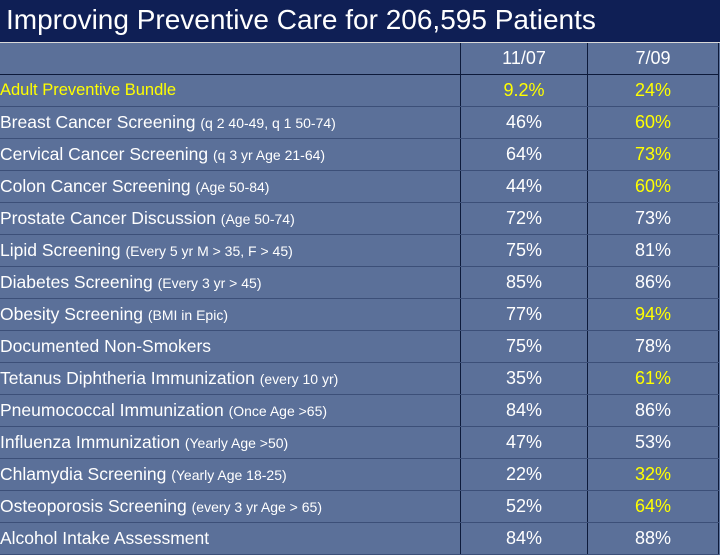 The height and width of the screenshot is (555, 720). What do you see at coordinates (653, 442) in the screenshot?
I see `value-7-09: 53%` at bounding box center [653, 442].